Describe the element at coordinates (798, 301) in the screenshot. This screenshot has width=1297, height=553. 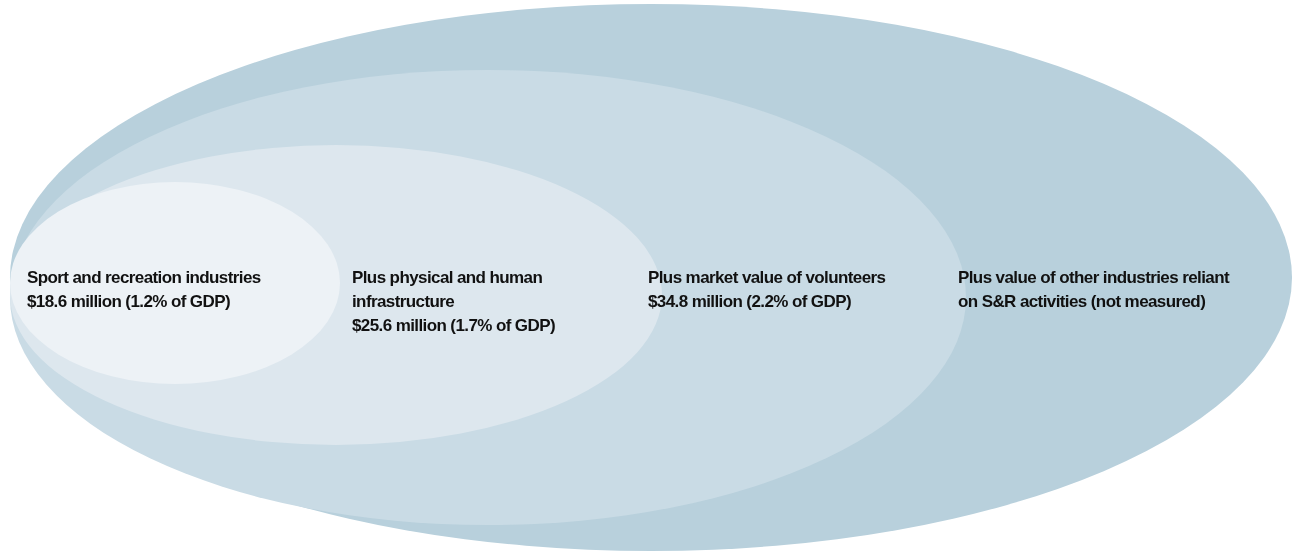
I see `text: (2.2% of GDP)` at that location.